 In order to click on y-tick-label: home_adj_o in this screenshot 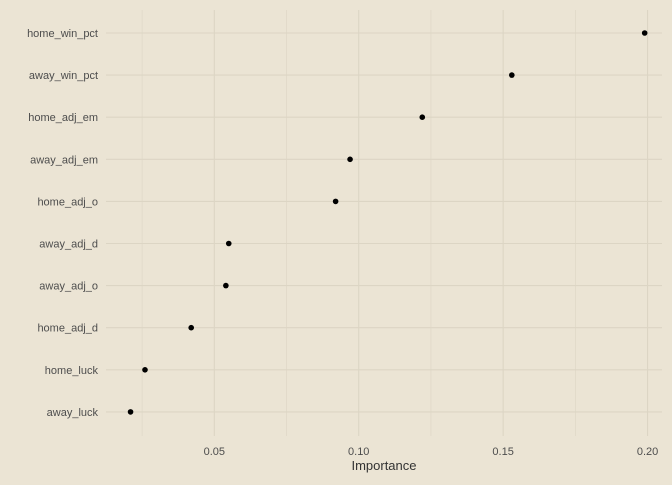, I will do `click(67, 202)`.